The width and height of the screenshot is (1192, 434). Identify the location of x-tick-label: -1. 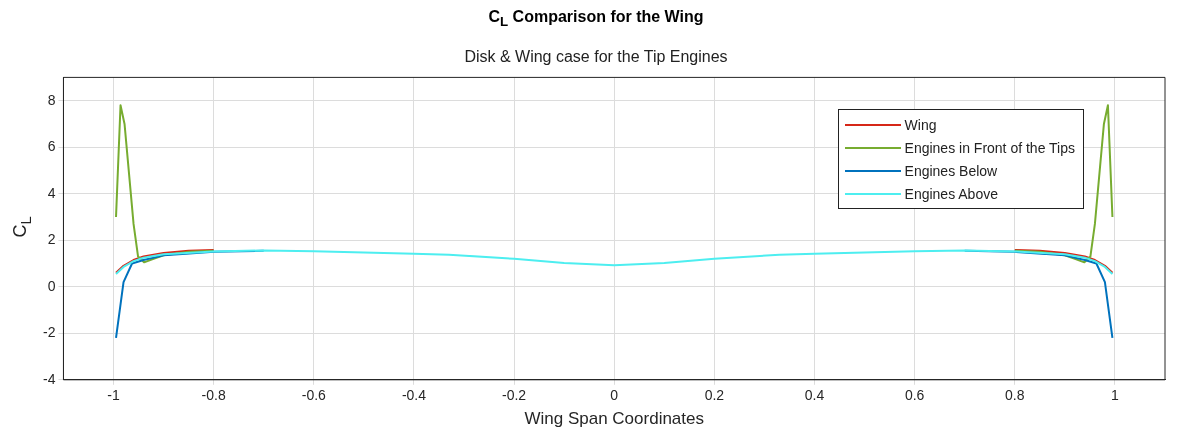
(113, 395).